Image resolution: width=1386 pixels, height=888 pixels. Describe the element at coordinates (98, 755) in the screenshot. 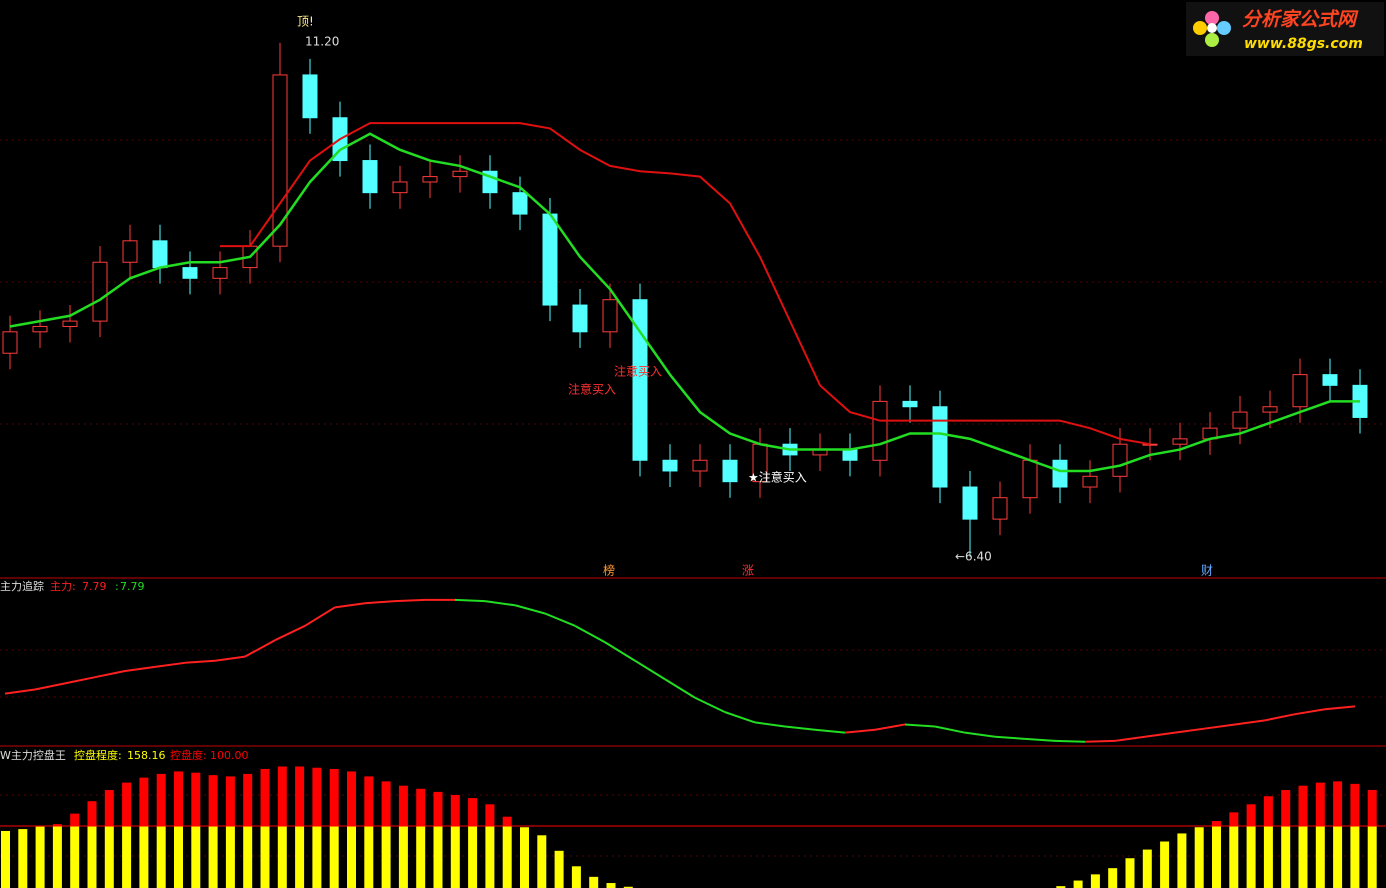

I see `legend-label: 控盘程度:` at that location.